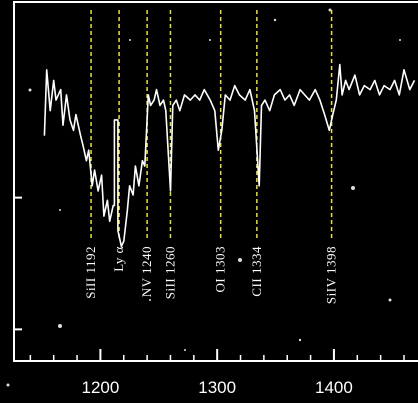 The height and width of the screenshot is (403, 418). Describe the element at coordinates (146, 271) in the screenshot. I see `feature-label: NV 1240` at that location.